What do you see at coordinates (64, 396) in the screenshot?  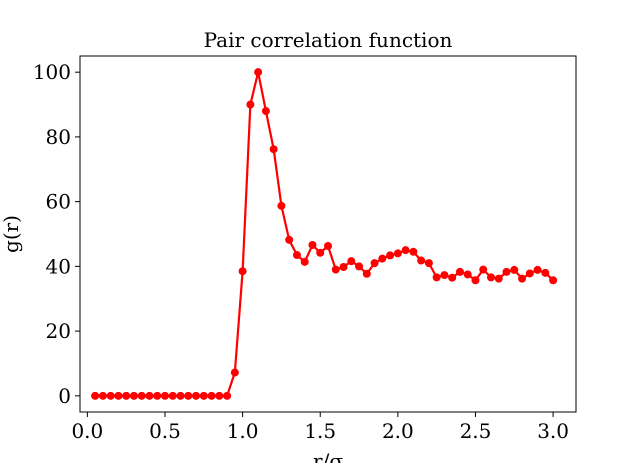 I see `y-tick-label: 0` at bounding box center [64, 396].